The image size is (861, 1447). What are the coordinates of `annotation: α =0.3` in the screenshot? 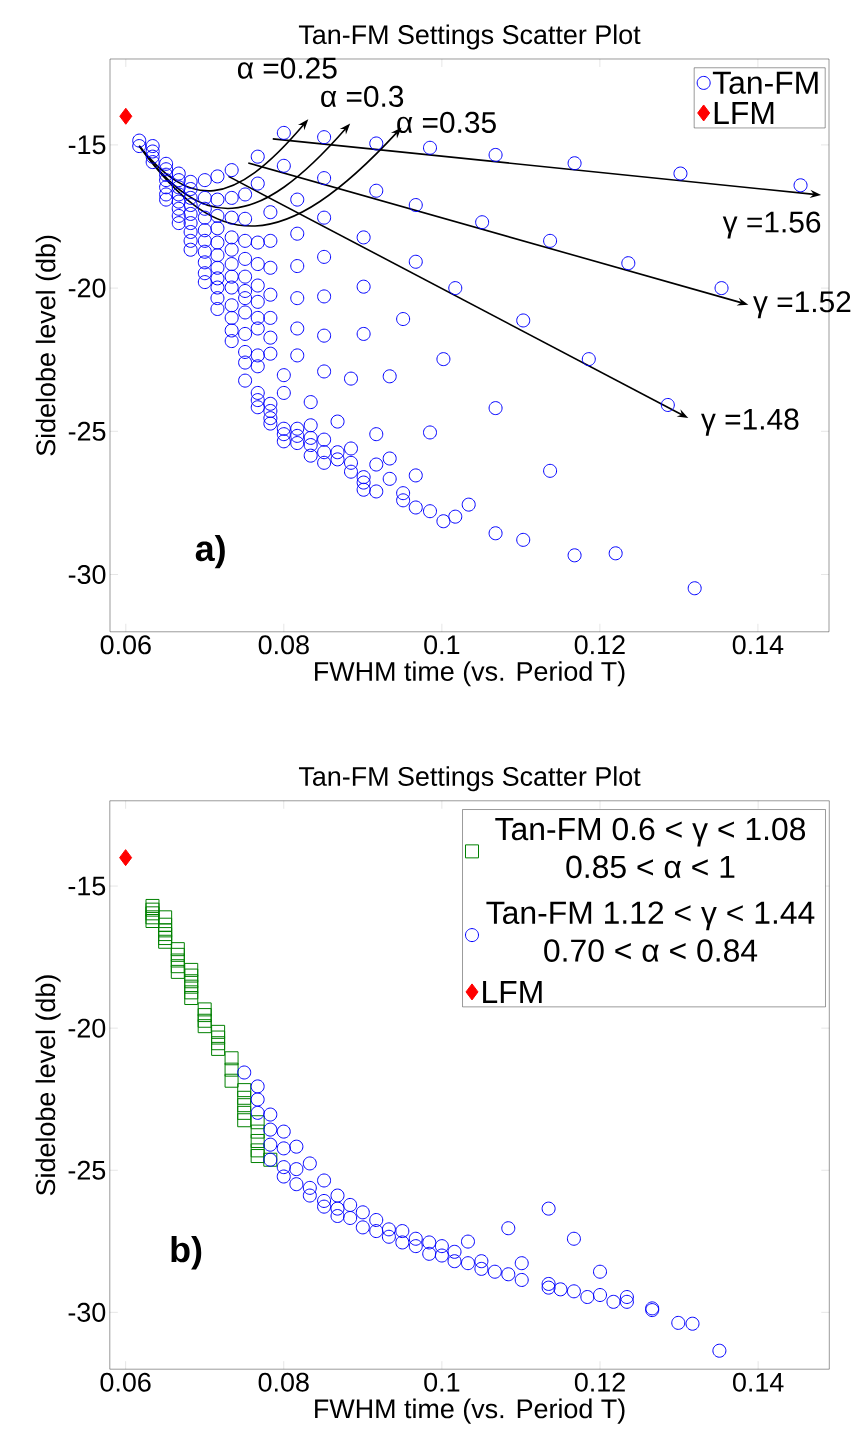 It's located at (362, 96).